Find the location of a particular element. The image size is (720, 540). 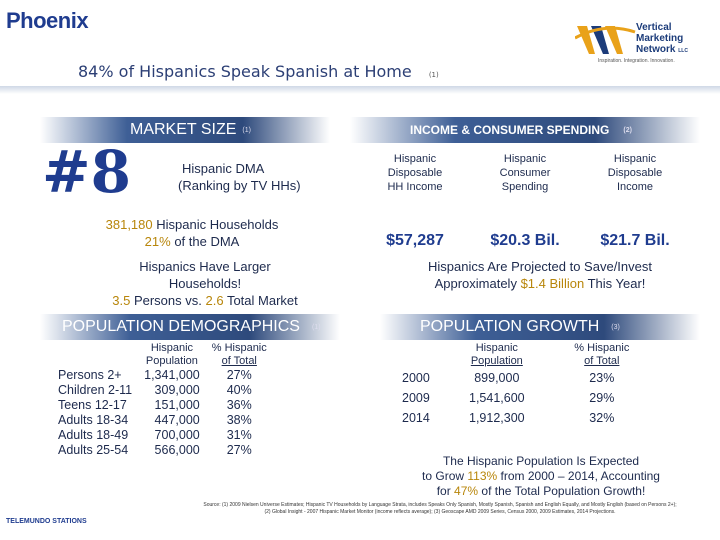

income-col-label: Hispanic Consumer Spending is located at coordinates (525, 173).